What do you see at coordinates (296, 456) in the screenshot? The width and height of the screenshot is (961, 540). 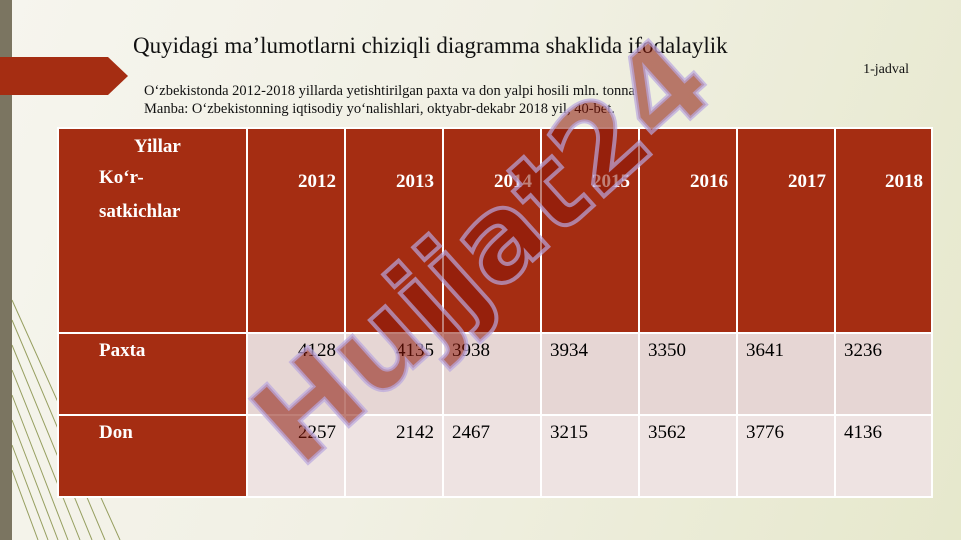 I see `table-cell: 2257` at bounding box center [296, 456].